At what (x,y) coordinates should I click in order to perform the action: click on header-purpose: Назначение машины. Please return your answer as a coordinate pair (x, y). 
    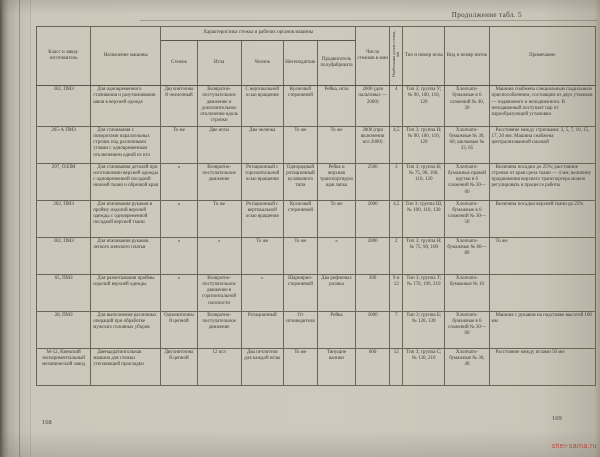
    Looking at the image, I should click on (126, 56).